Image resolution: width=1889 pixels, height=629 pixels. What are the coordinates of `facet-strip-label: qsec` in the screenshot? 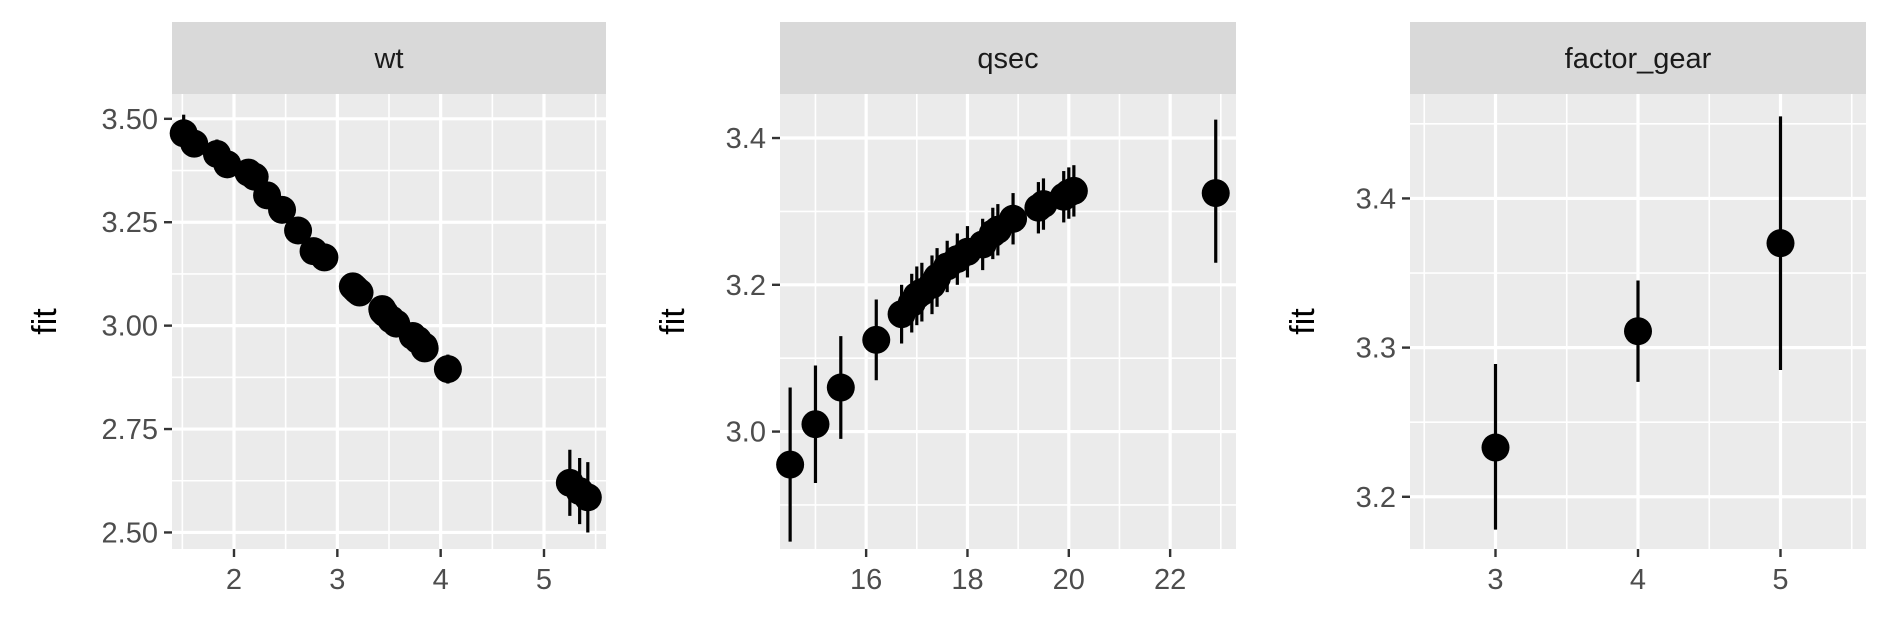 It's located at (1007, 59).